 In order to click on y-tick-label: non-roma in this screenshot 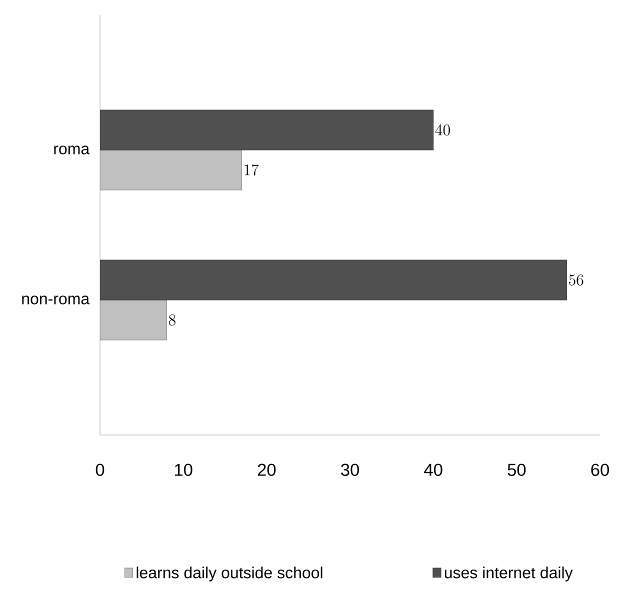, I will do `click(56, 300)`.